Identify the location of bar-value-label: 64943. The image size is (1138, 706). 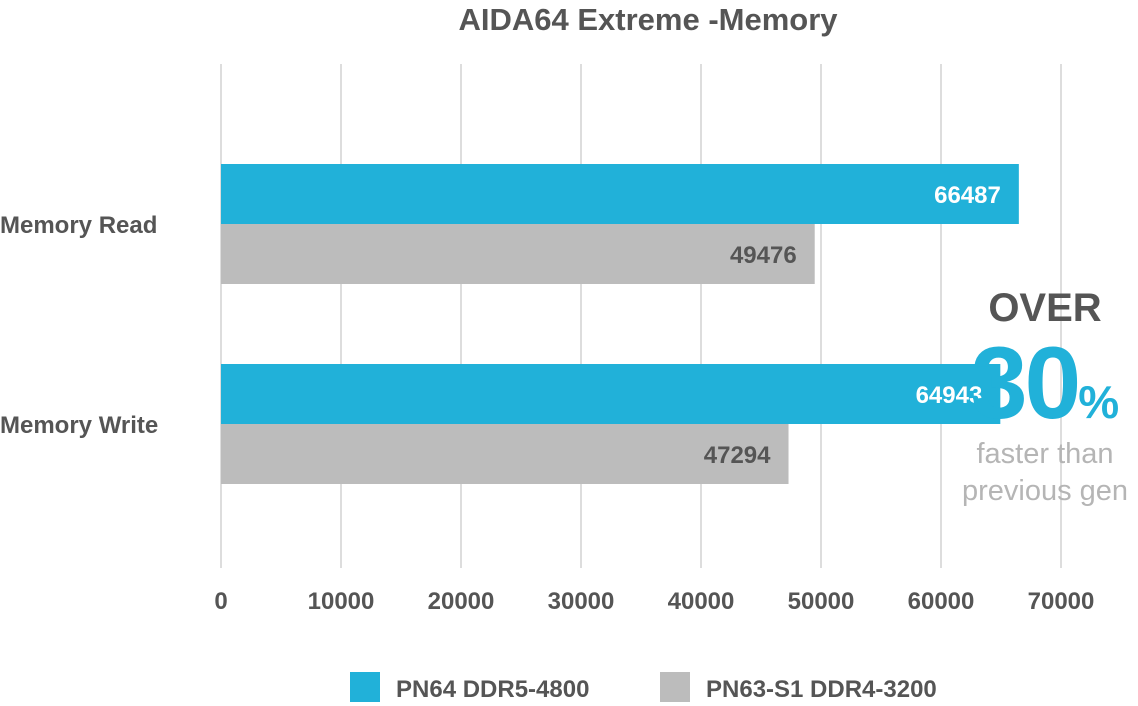
(949, 395).